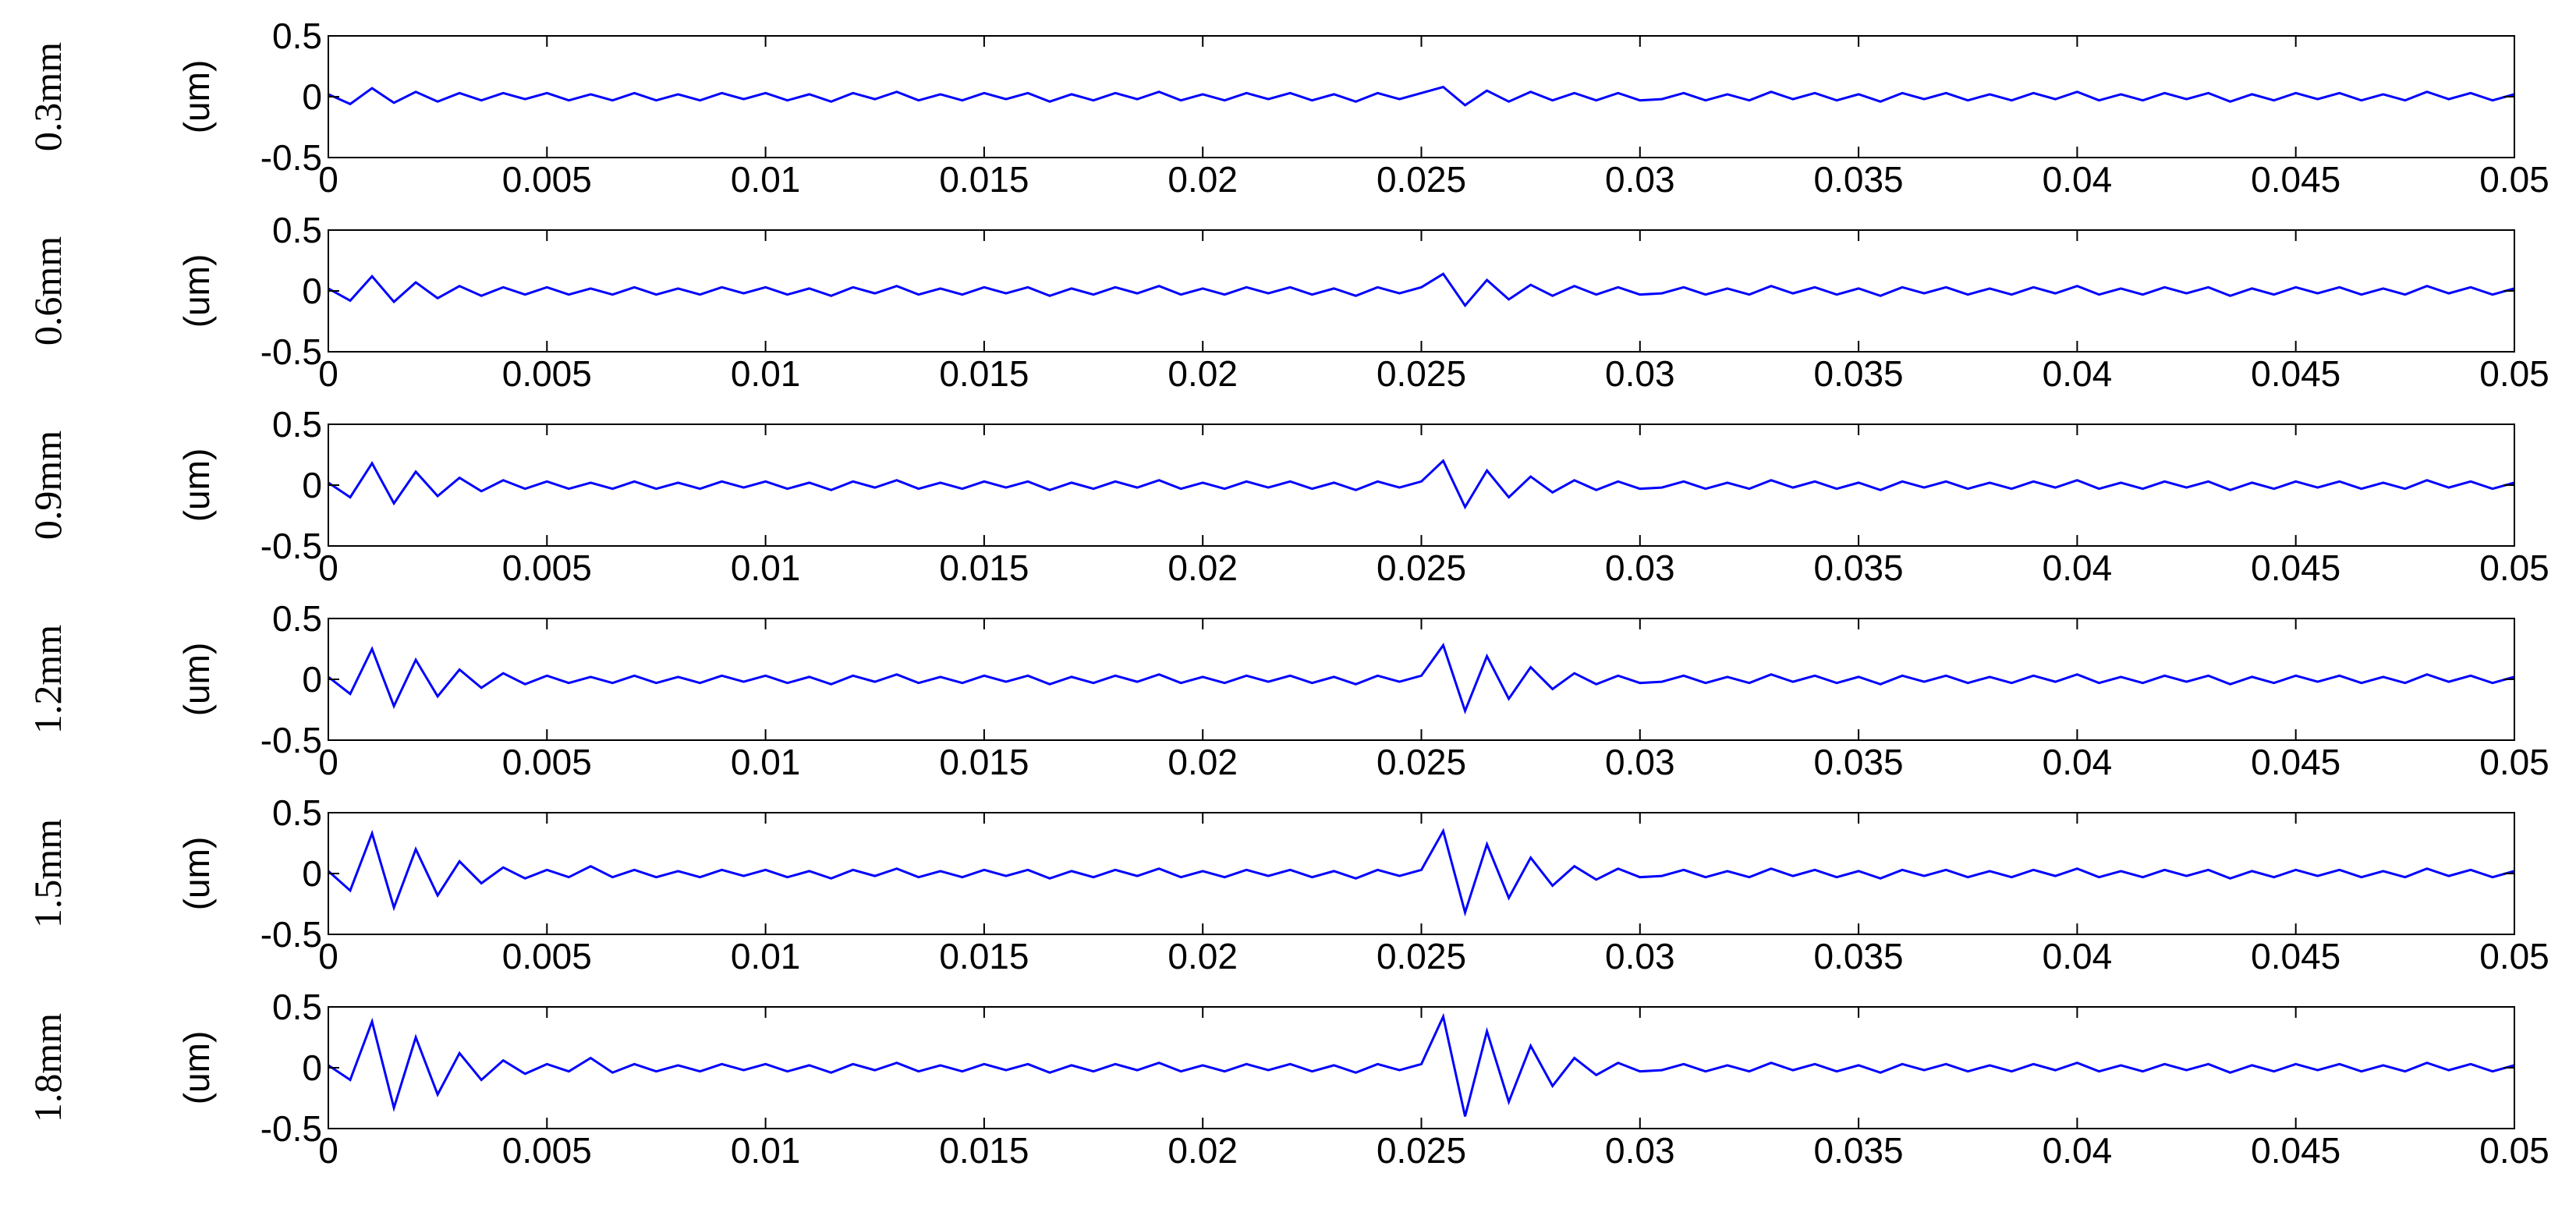 This screenshot has width=2576, height=1205. Describe the element at coordinates (48, 291) in the screenshot. I see `row-label: 0.6mm` at that location.